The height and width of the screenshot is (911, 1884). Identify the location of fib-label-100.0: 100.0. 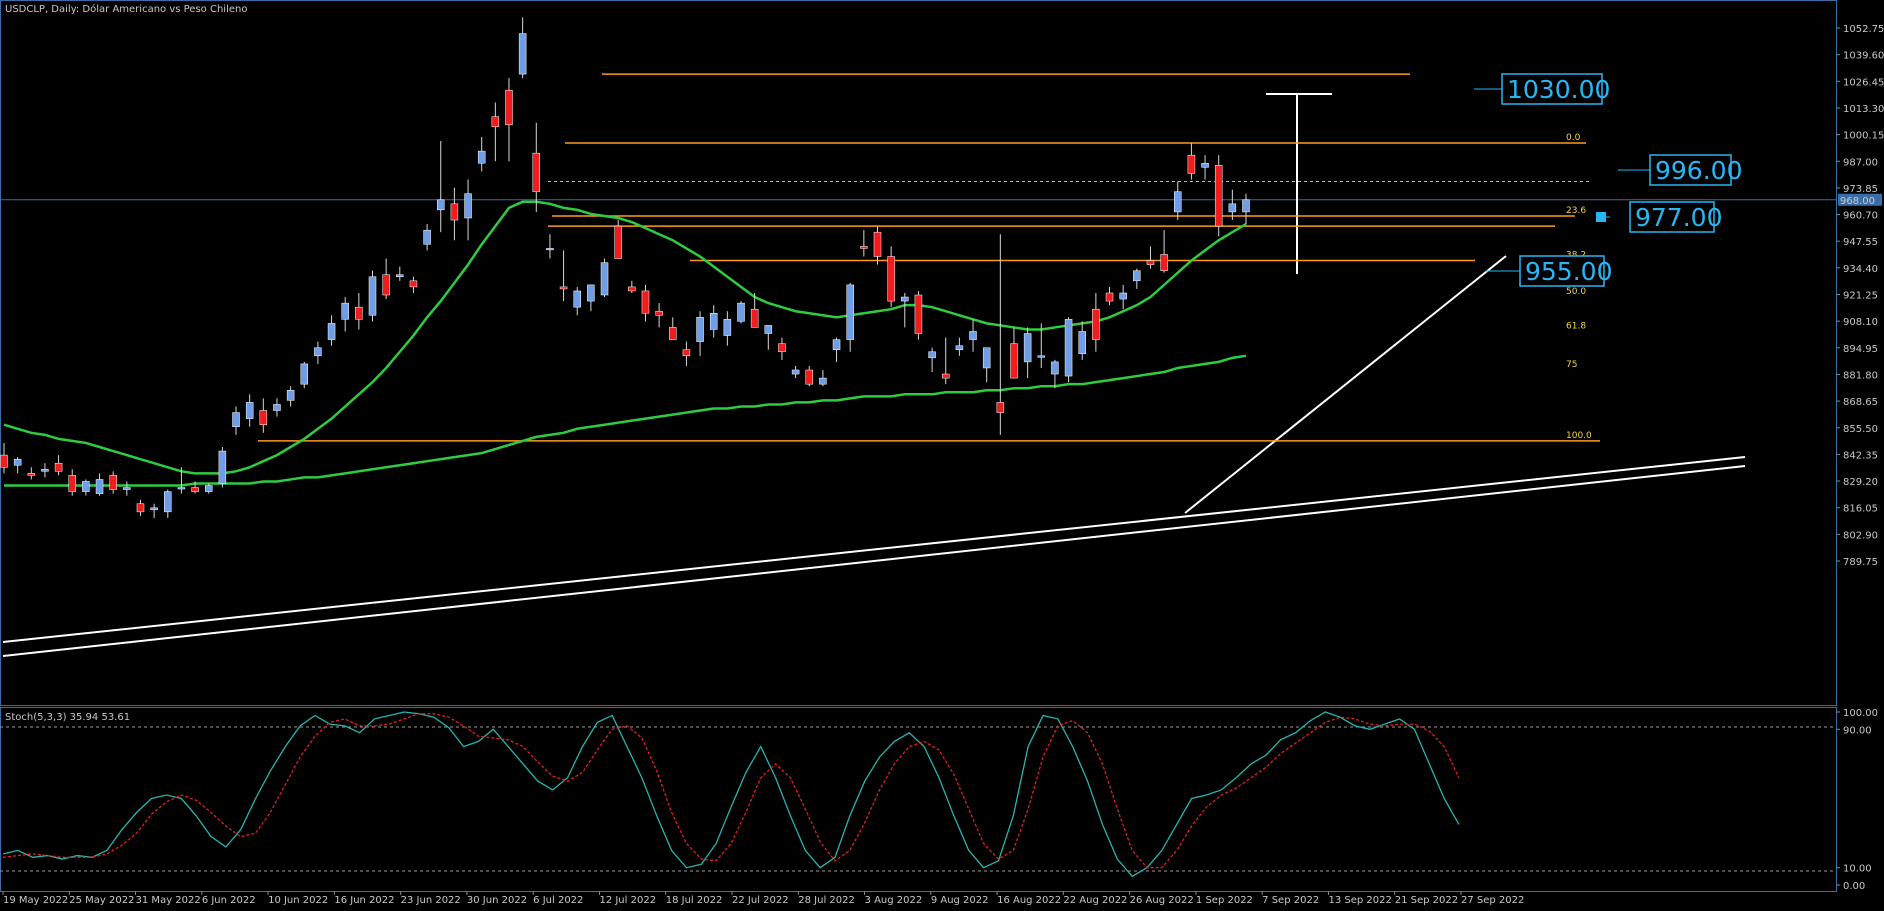
(1579, 436).